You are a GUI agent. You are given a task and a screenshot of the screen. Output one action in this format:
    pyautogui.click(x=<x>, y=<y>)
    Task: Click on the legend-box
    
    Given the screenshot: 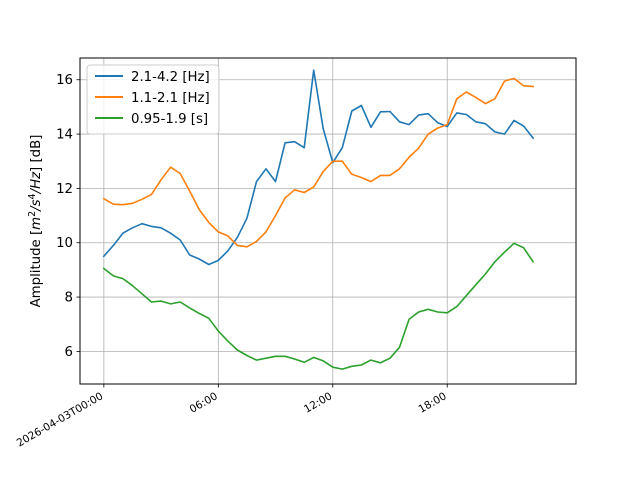 What is the action you would take?
    pyautogui.click(x=153, y=99)
    